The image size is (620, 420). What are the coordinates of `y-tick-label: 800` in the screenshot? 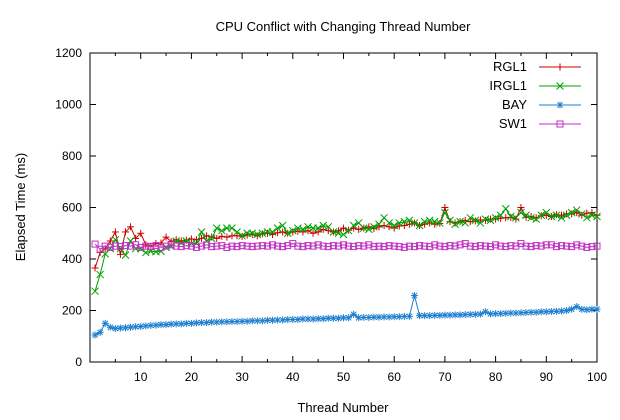 It's located at (72, 156).